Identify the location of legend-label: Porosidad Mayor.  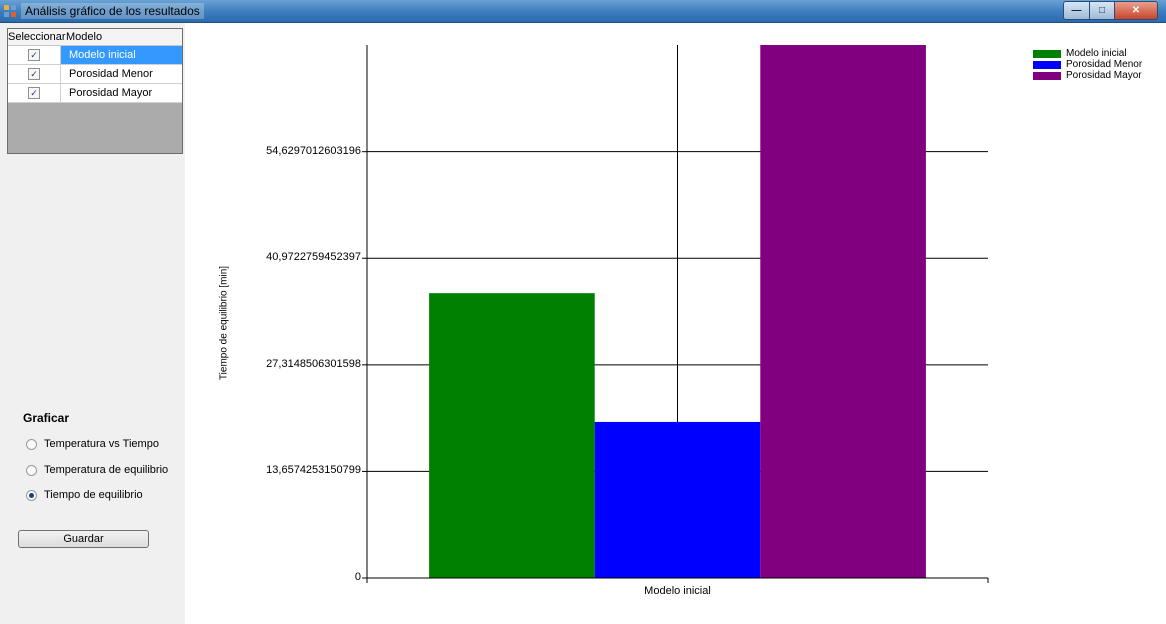
(1104, 75).